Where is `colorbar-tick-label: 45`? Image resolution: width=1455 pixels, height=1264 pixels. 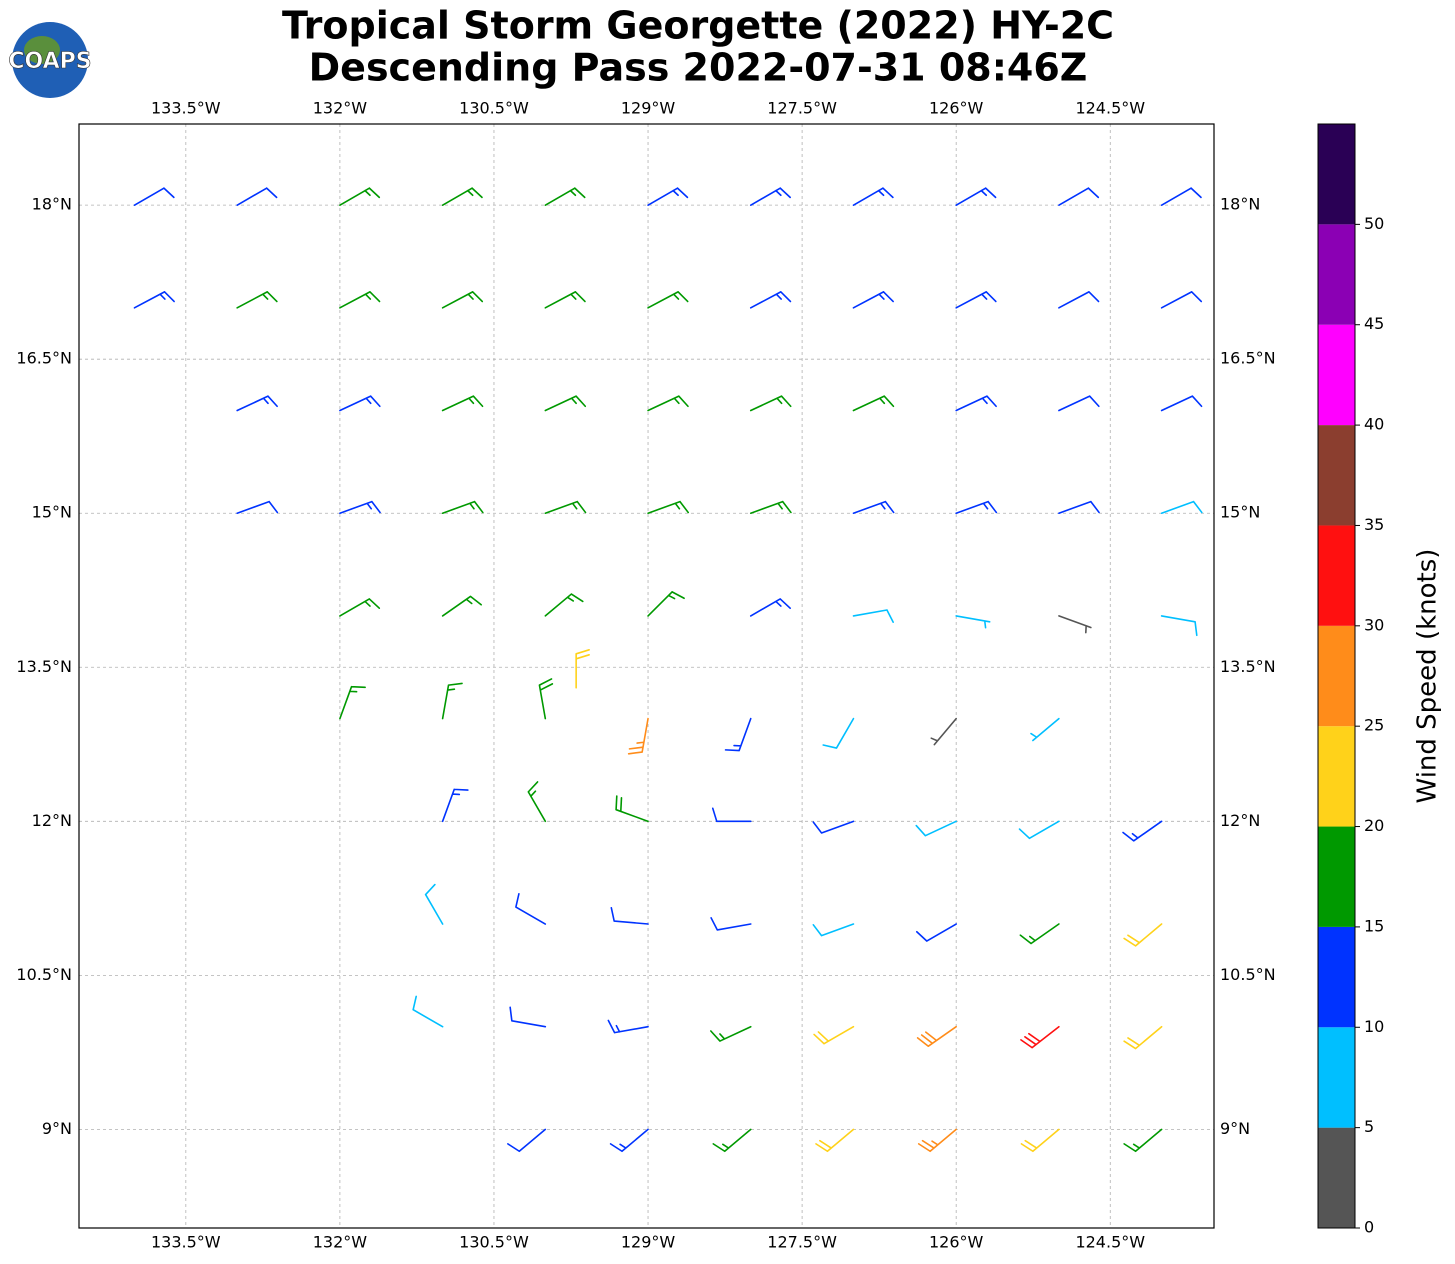 colorbar-tick-label: 45 is located at coordinates (1374, 323).